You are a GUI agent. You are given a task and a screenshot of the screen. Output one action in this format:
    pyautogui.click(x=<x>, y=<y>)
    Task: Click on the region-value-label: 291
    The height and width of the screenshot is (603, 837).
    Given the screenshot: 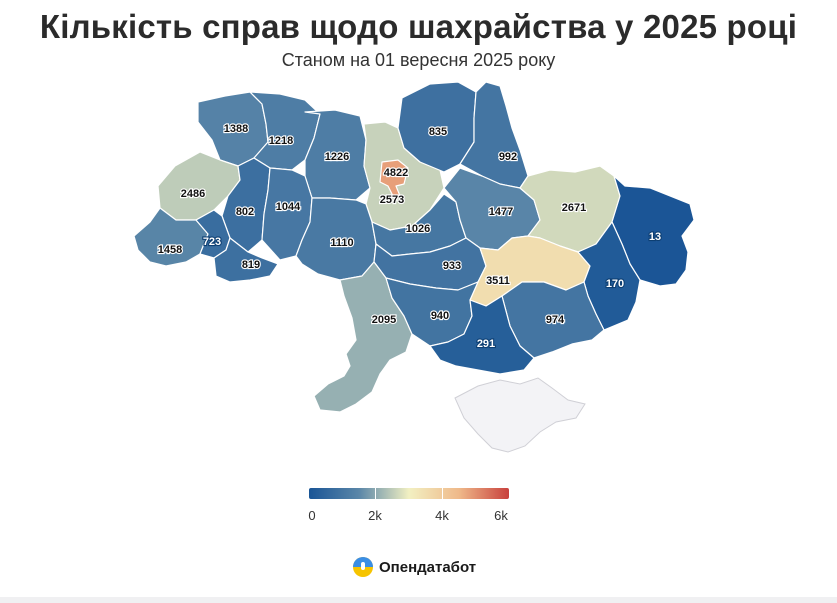 What is the action you would take?
    pyautogui.click(x=486, y=344)
    